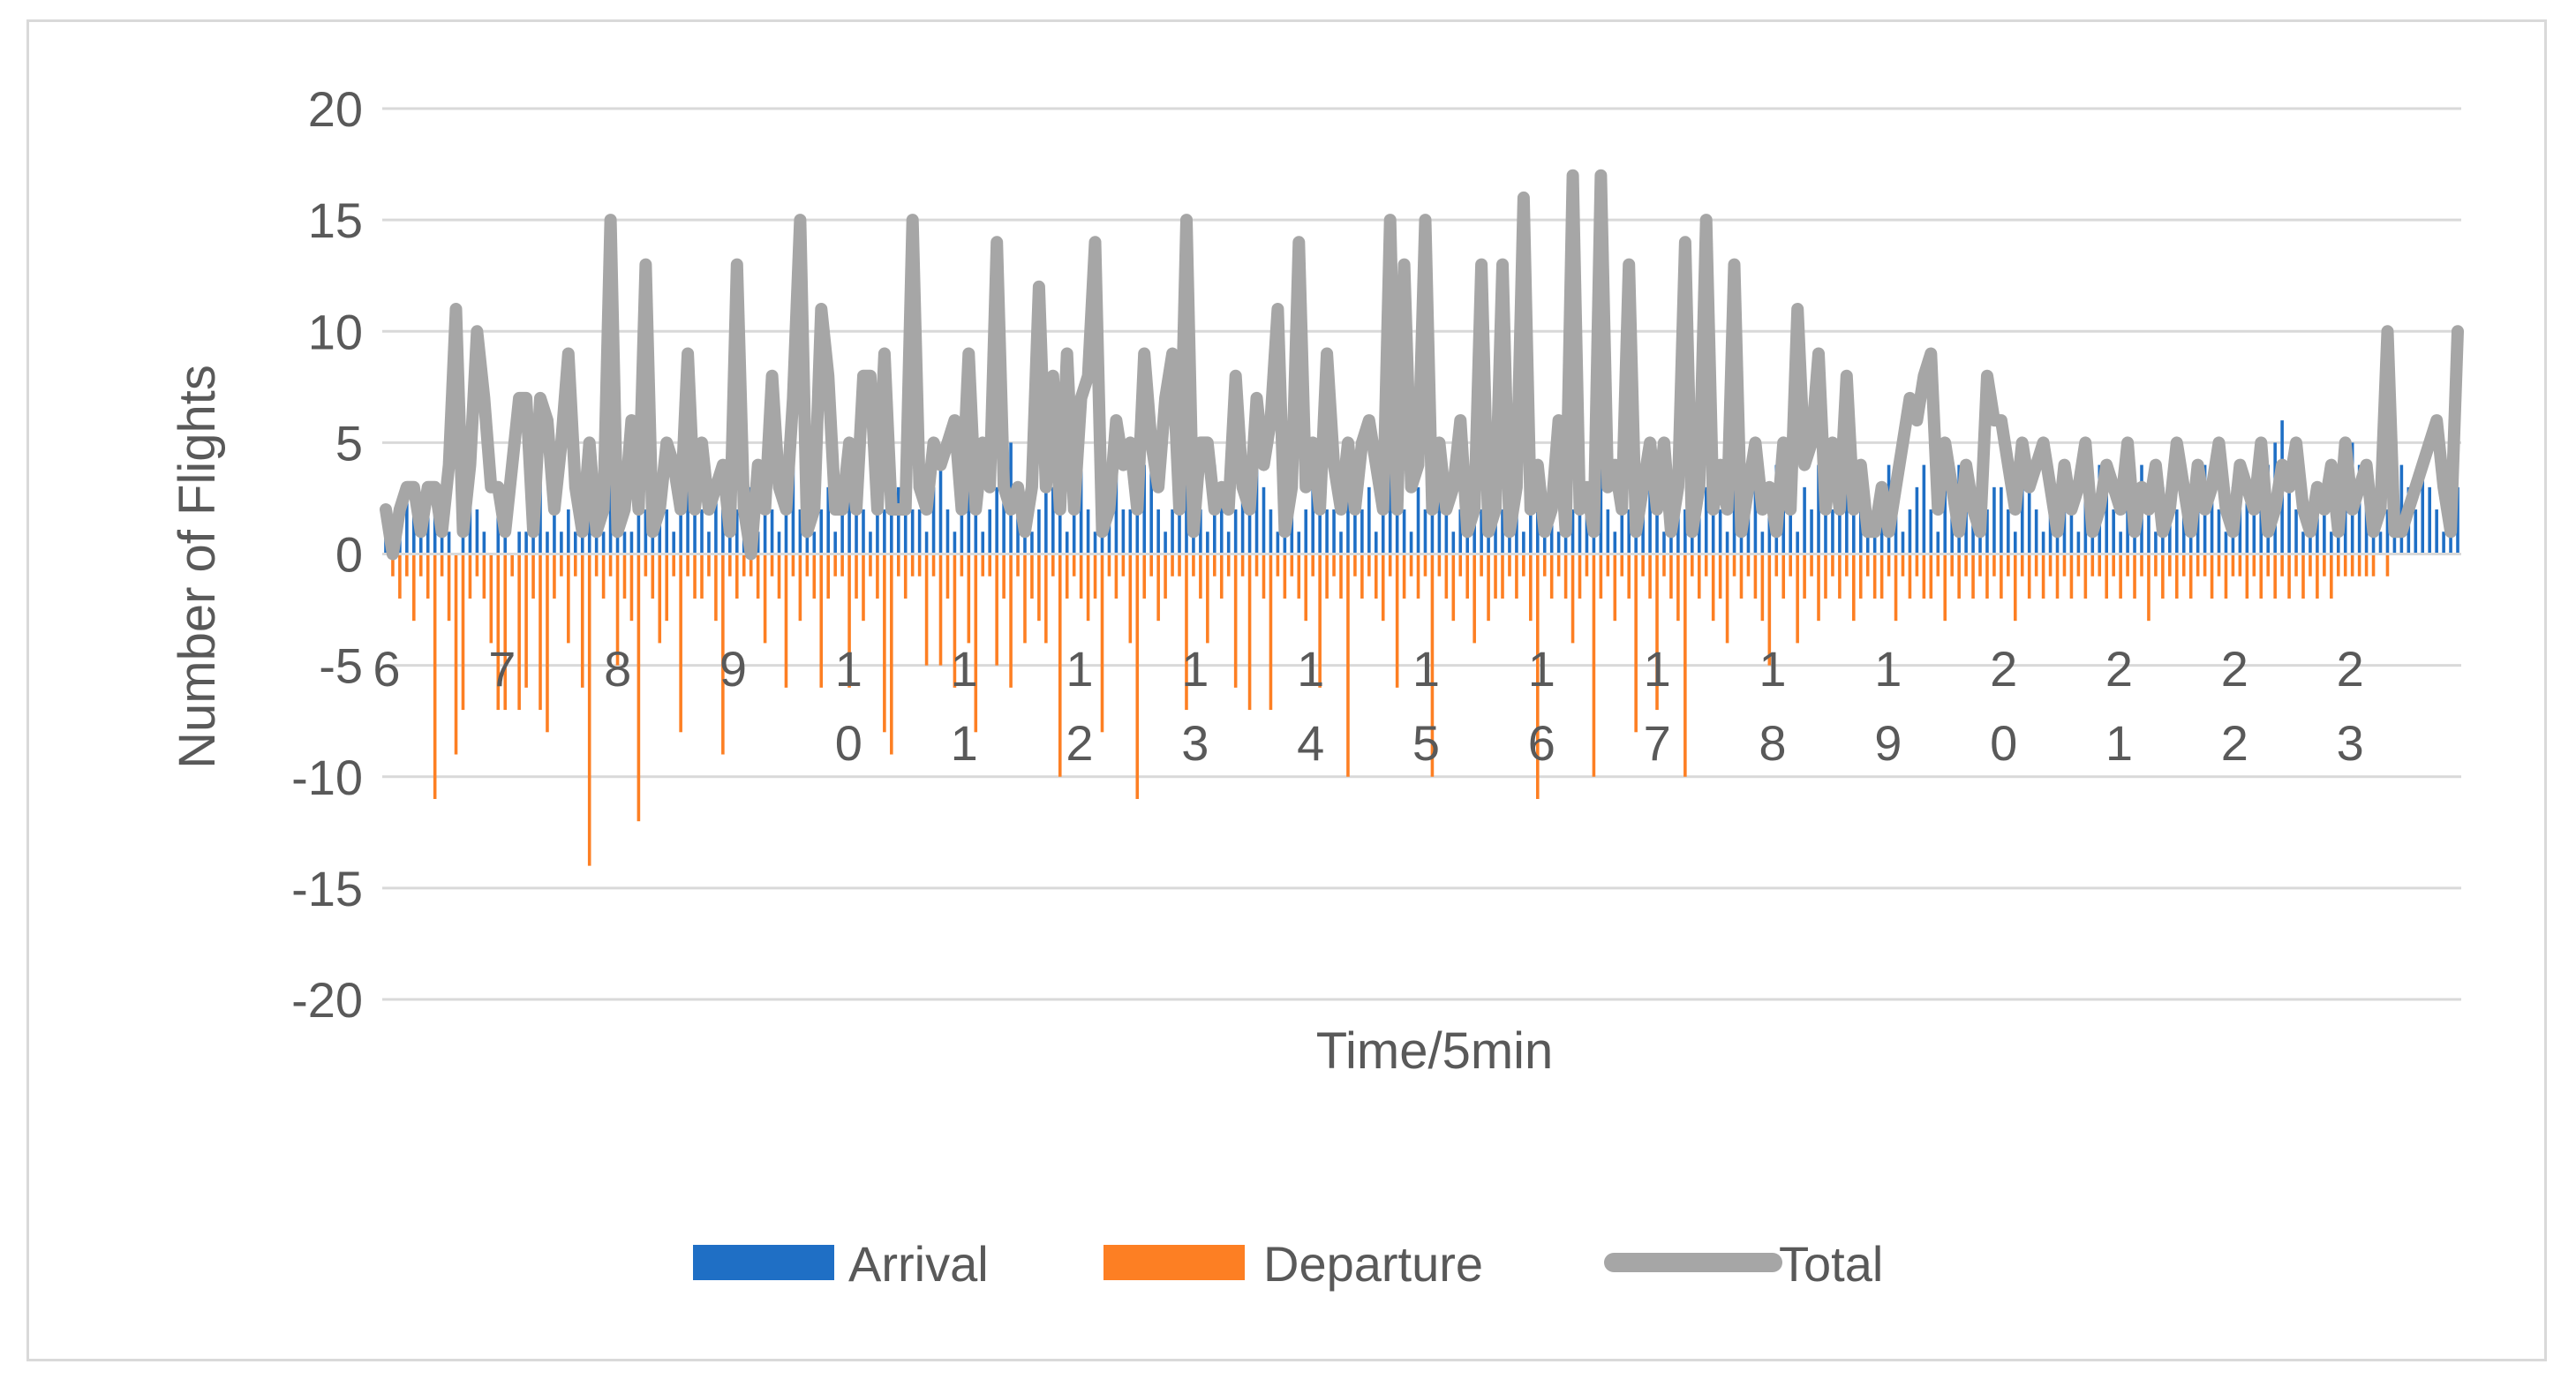  I want to click on x-axis-label: Time/5min, so click(1435, 1051).